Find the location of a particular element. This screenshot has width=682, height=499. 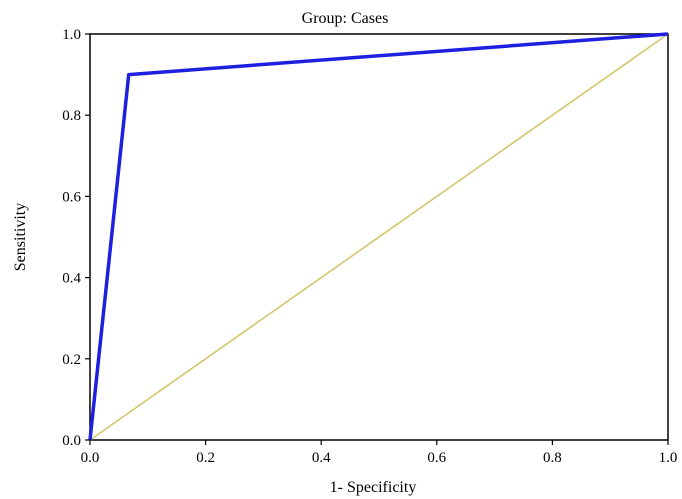

x-tick-label: 0.4 is located at coordinates (321, 458).